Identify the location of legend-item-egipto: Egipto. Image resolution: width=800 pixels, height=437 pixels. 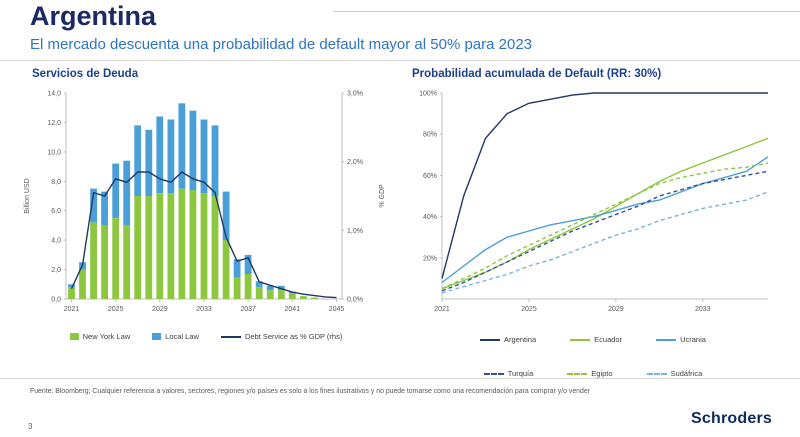
(590, 373).